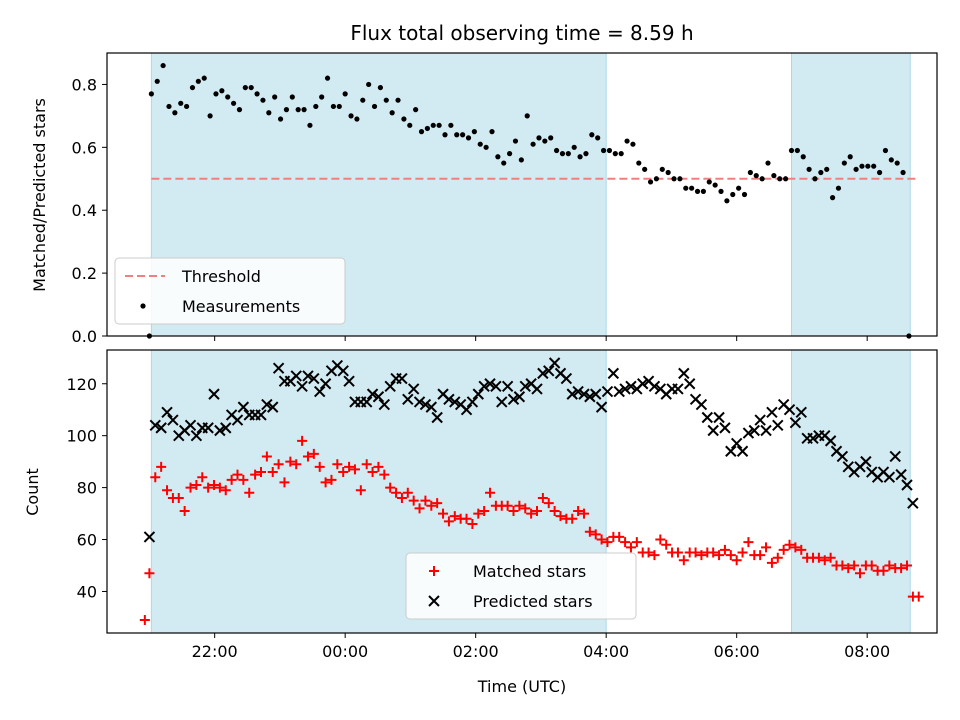  What do you see at coordinates (737, 651) in the screenshot?
I see `x-tick-label: 06:00` at bounding box center [737, 651].